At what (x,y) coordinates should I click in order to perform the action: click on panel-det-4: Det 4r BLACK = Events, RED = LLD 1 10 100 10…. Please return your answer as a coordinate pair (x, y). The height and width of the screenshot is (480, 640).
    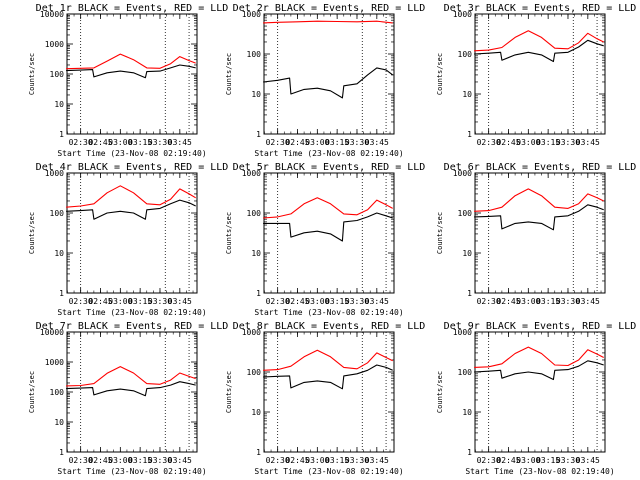
    Looking at the image, I should click on (128, 239).